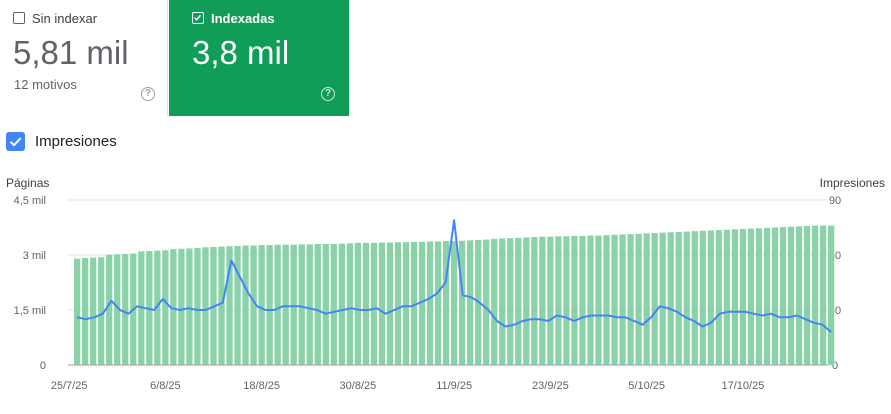 This screenshot has height=414, width=891. I want to click on not-indexed-value: 5,81 mil, so click(71, 52).